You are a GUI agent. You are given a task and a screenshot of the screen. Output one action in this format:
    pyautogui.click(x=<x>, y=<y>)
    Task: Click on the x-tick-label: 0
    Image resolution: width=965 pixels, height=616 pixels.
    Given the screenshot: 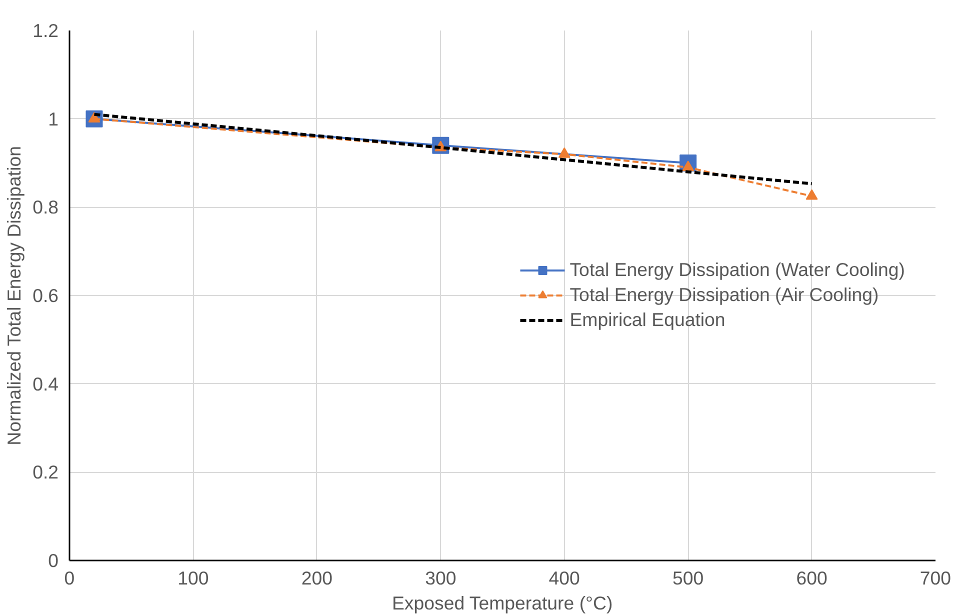 What is the action you would take?
    pyautogui.click(x=69, y=578)
    